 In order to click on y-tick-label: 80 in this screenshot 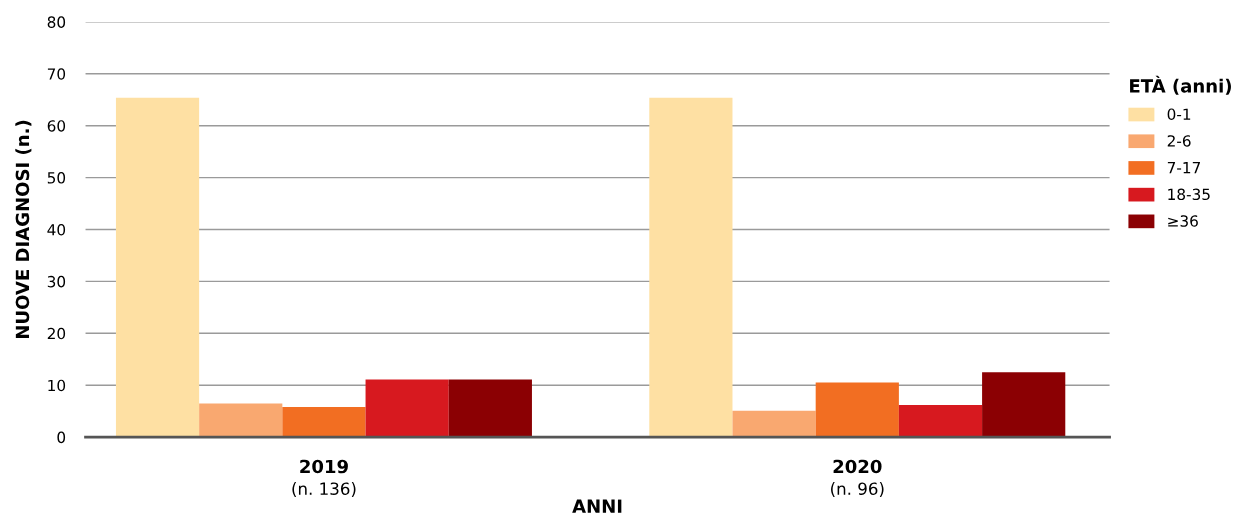, I will do `click(56, 22)`.